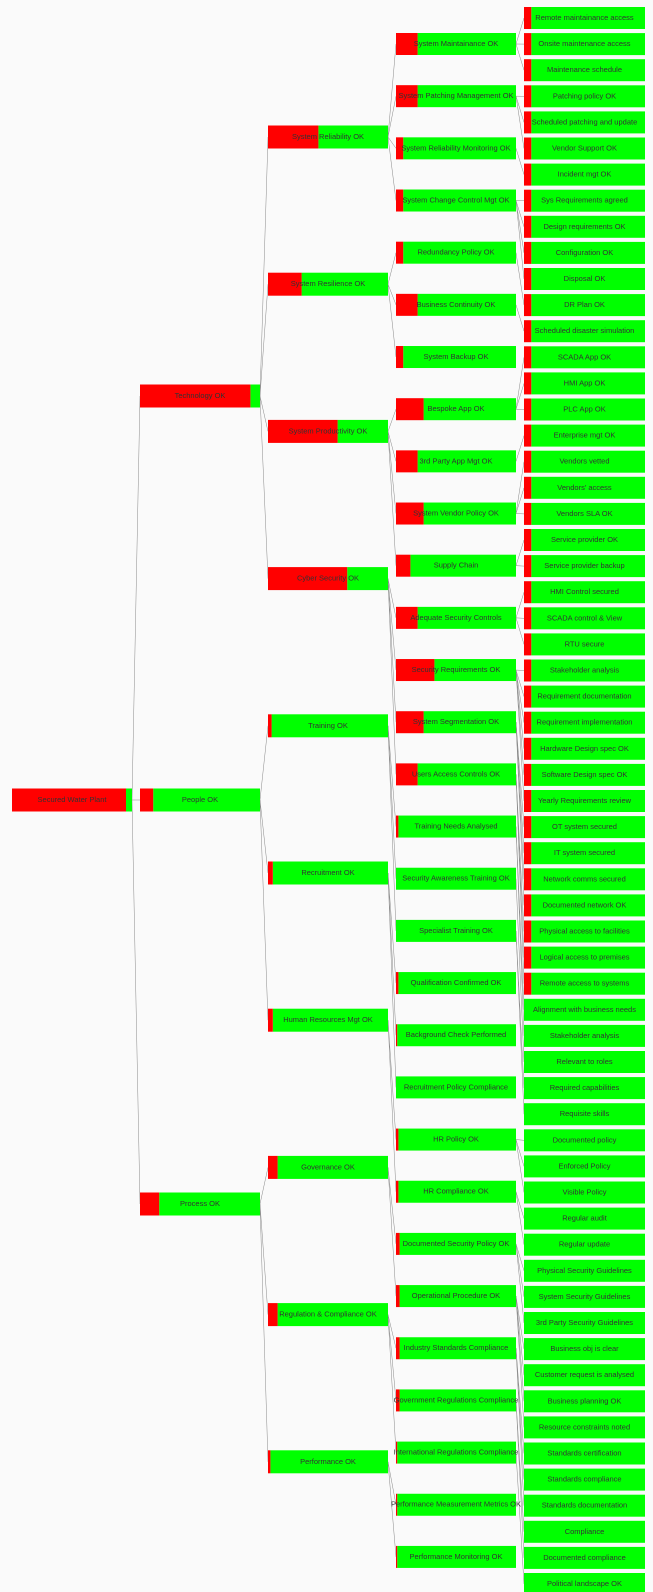 This screenshot has width=653, height=1592. Describe the element at coordinates (200, 1203) in the screenshot. I see `node-label: Process OK` at that location.